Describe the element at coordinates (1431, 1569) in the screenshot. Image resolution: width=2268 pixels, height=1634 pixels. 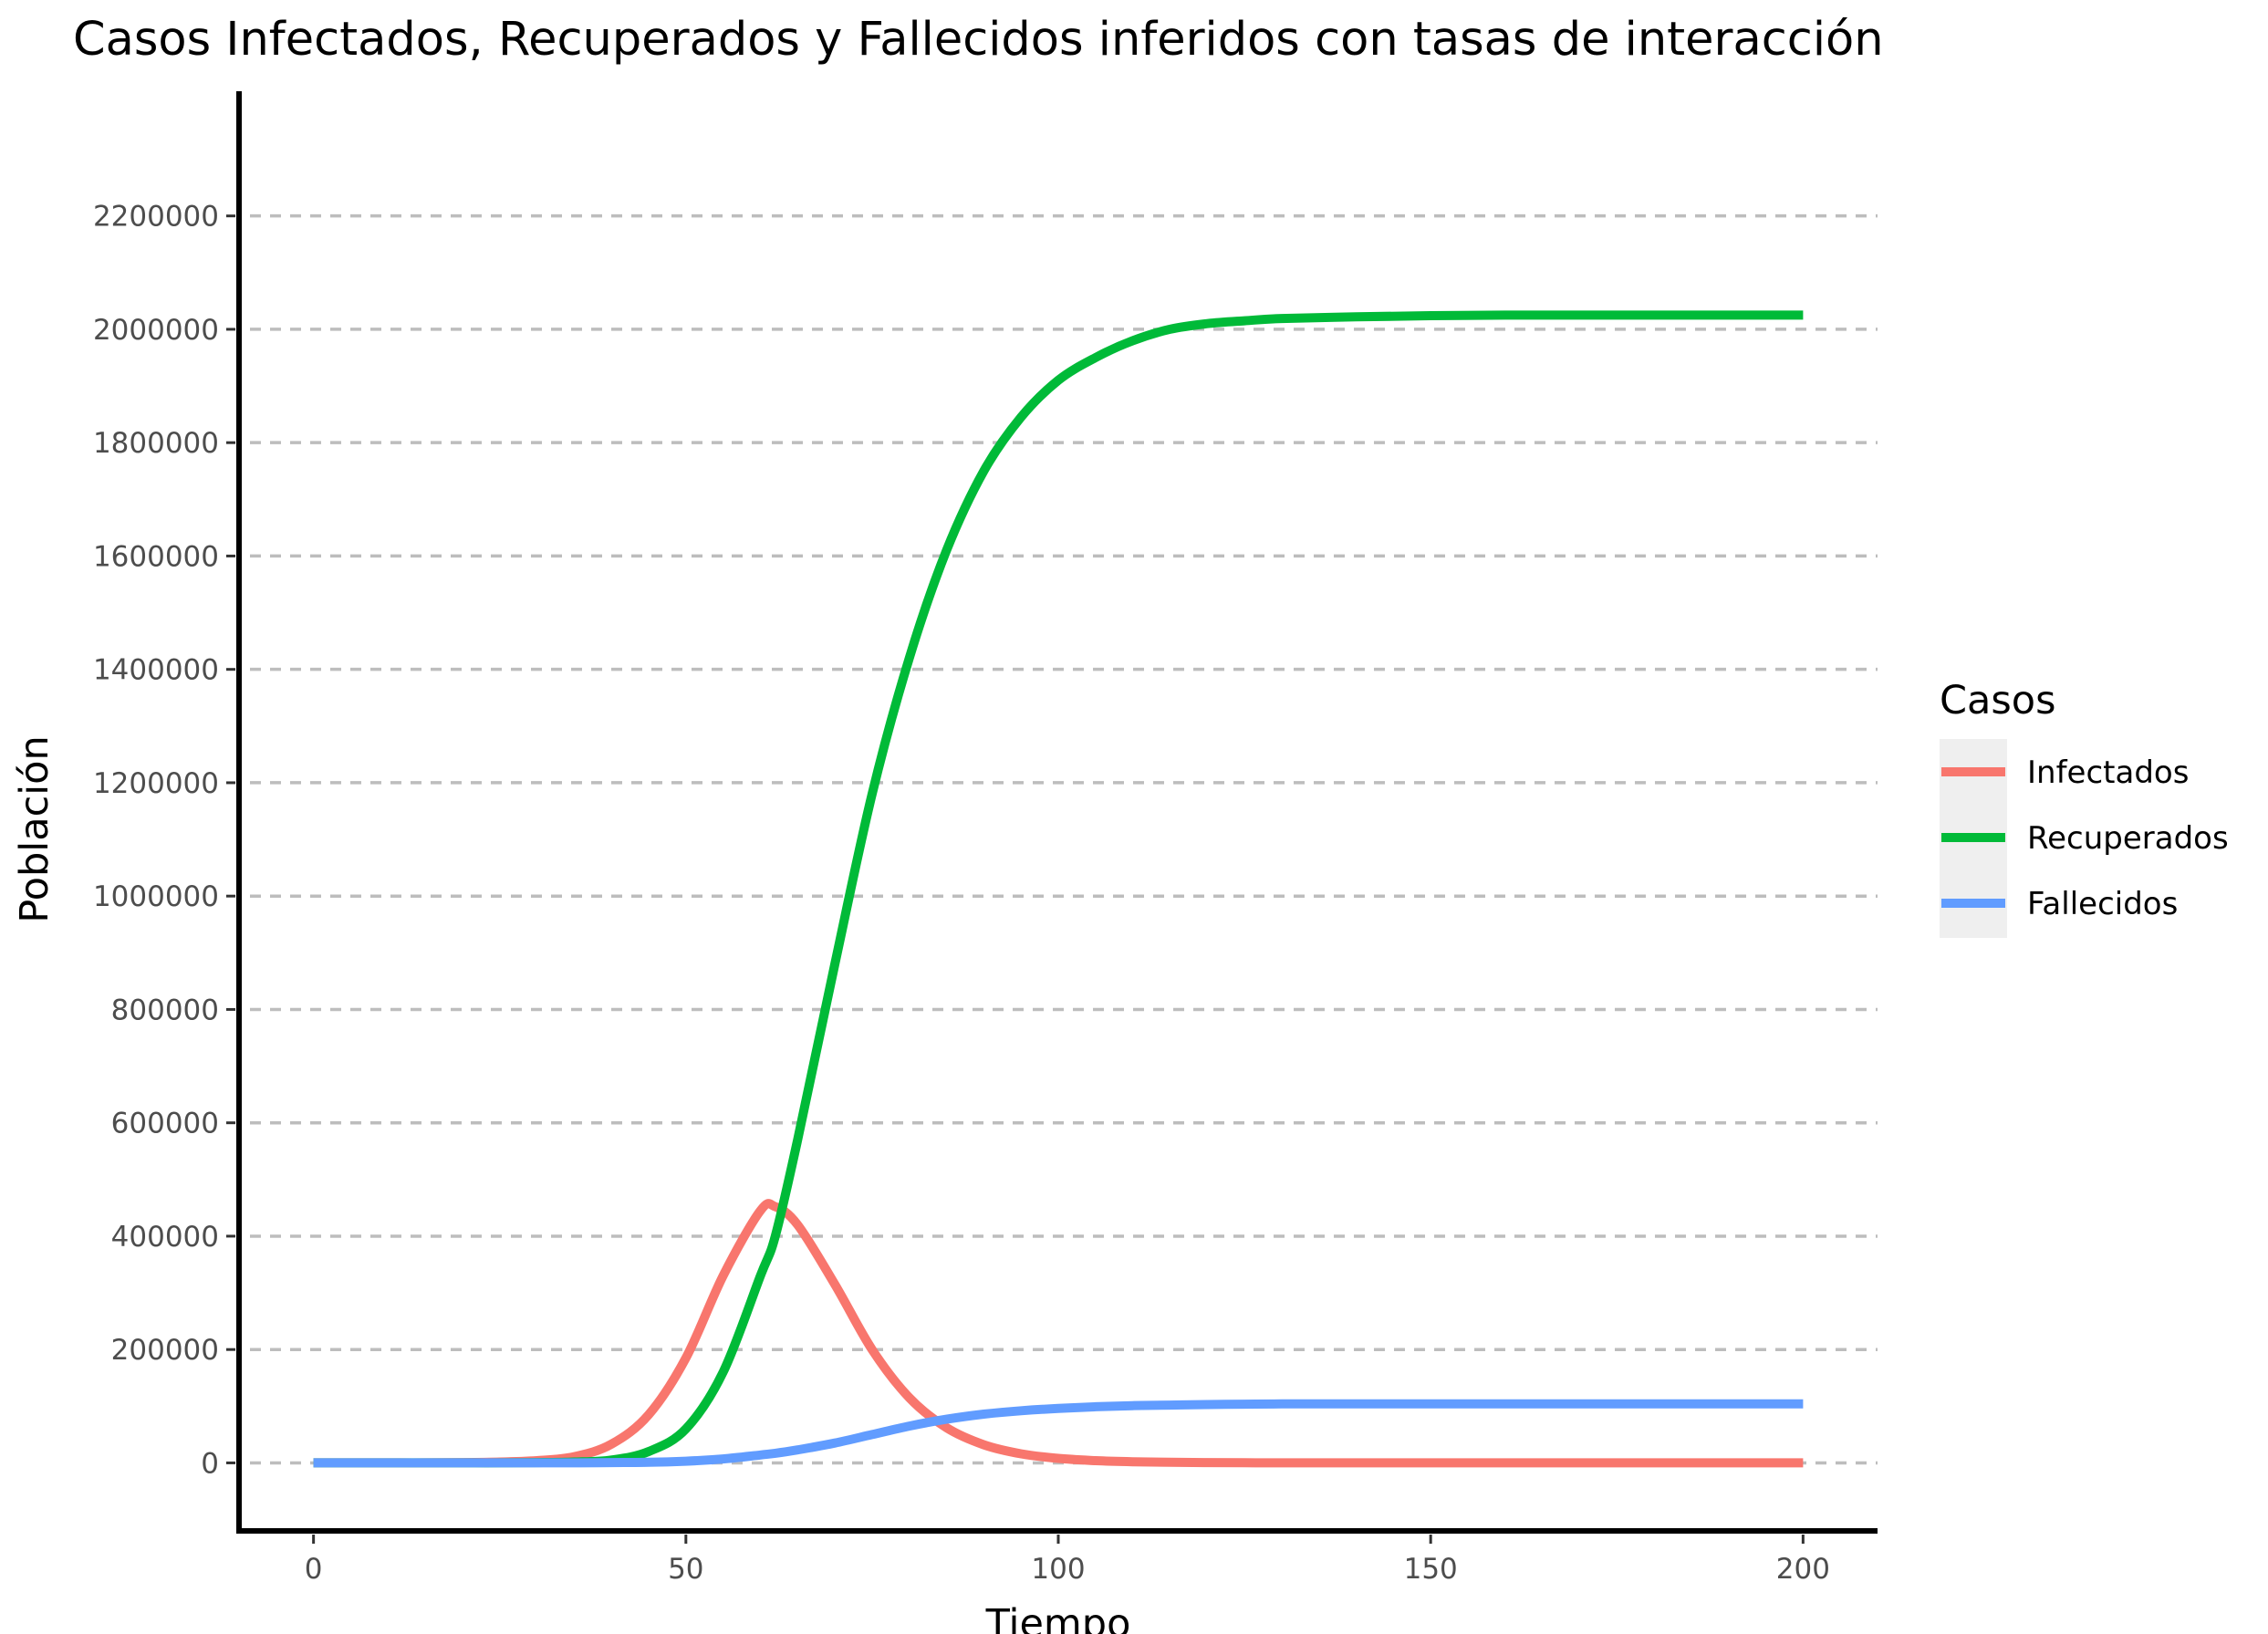
I see `x-tick-label: 150` at that location.